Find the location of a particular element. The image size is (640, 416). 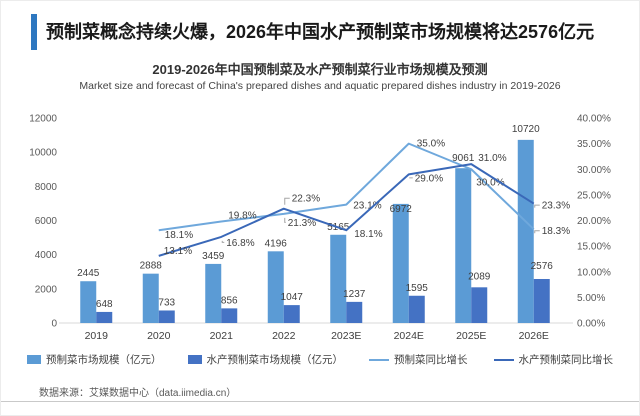

y-tick-right: 30.00% is located at coordinates (594, 170).